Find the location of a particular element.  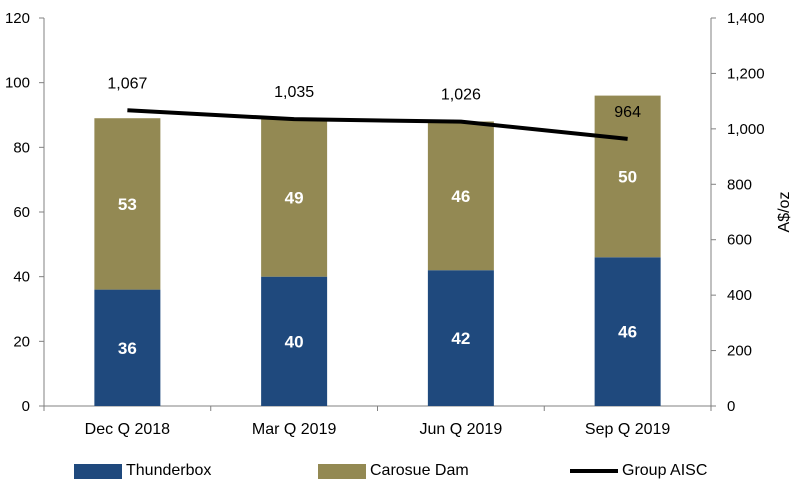

data-label-thunderbox: 42 is located at coordinates (460, 338).